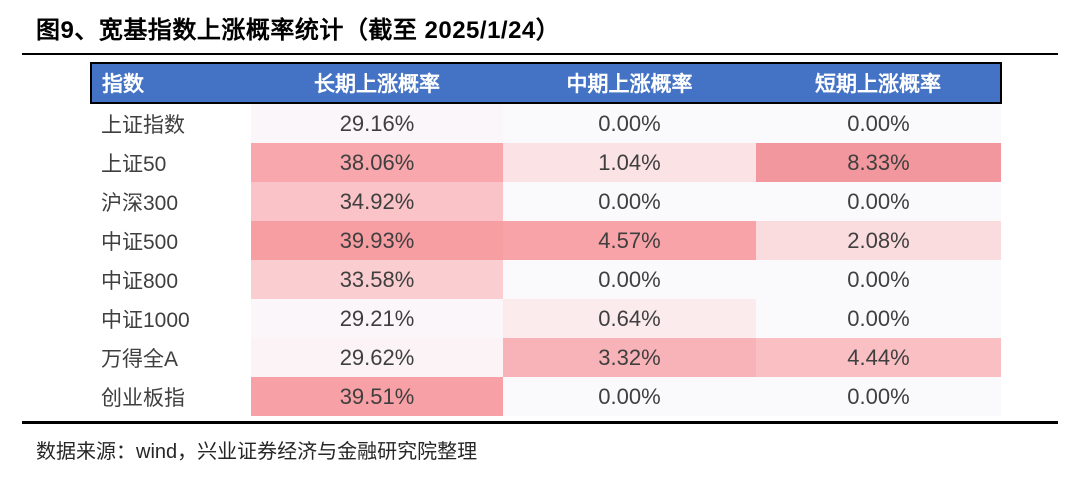 Image resolution: width=1080 pixels, height=489 pixels. What do you see at coordinates (377, 357) in the screenshot?
I see `probability-cell: 29.62%` at bounding box center [377, 357].